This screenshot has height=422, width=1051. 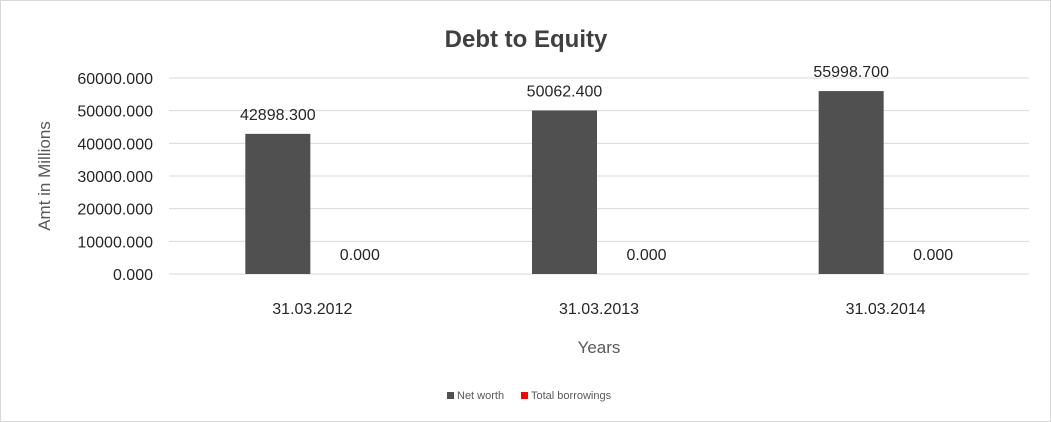 I want to click on data-label: 42898.300, so click(x=278, y=115).